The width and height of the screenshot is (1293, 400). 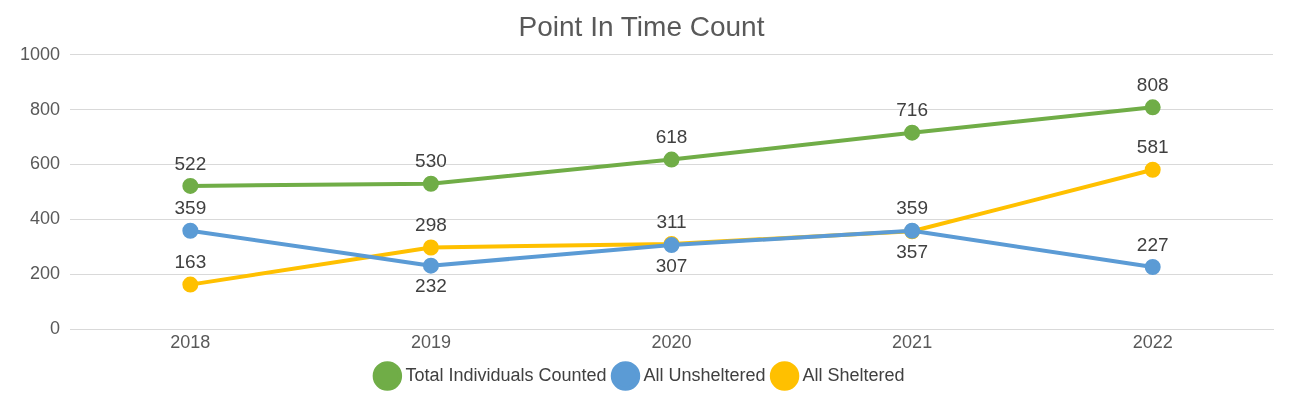 What do you see at coordinates (45, 108) in the screenshot?
I see `y-tick-label: 800` at bounding box center [45, 108].